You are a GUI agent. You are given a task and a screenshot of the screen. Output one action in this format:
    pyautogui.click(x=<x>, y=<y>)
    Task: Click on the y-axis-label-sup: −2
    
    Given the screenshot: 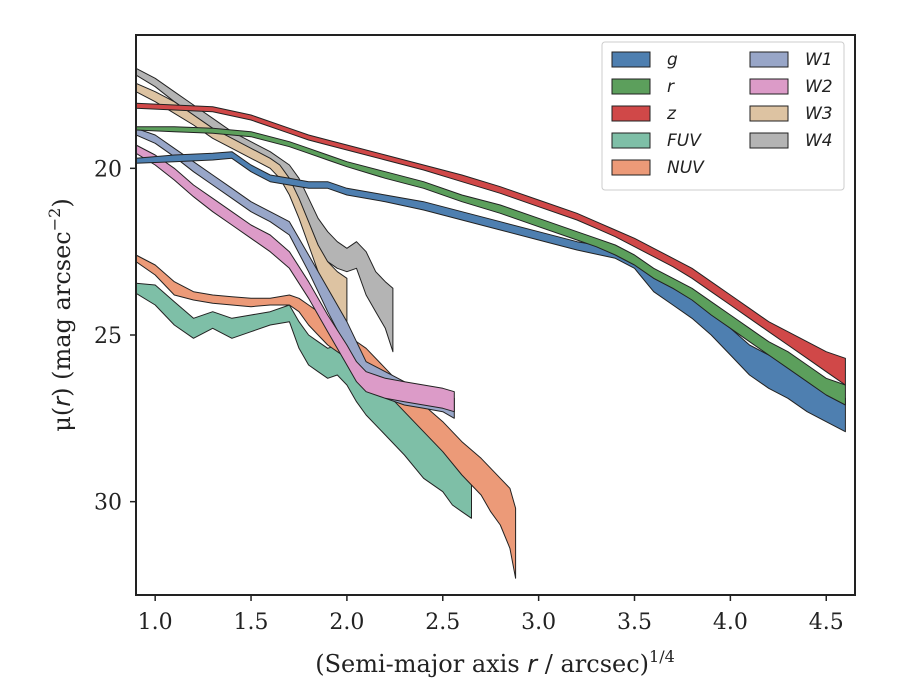 What is the action you would take?
    pyautogui.click(x=54, y=220)
    